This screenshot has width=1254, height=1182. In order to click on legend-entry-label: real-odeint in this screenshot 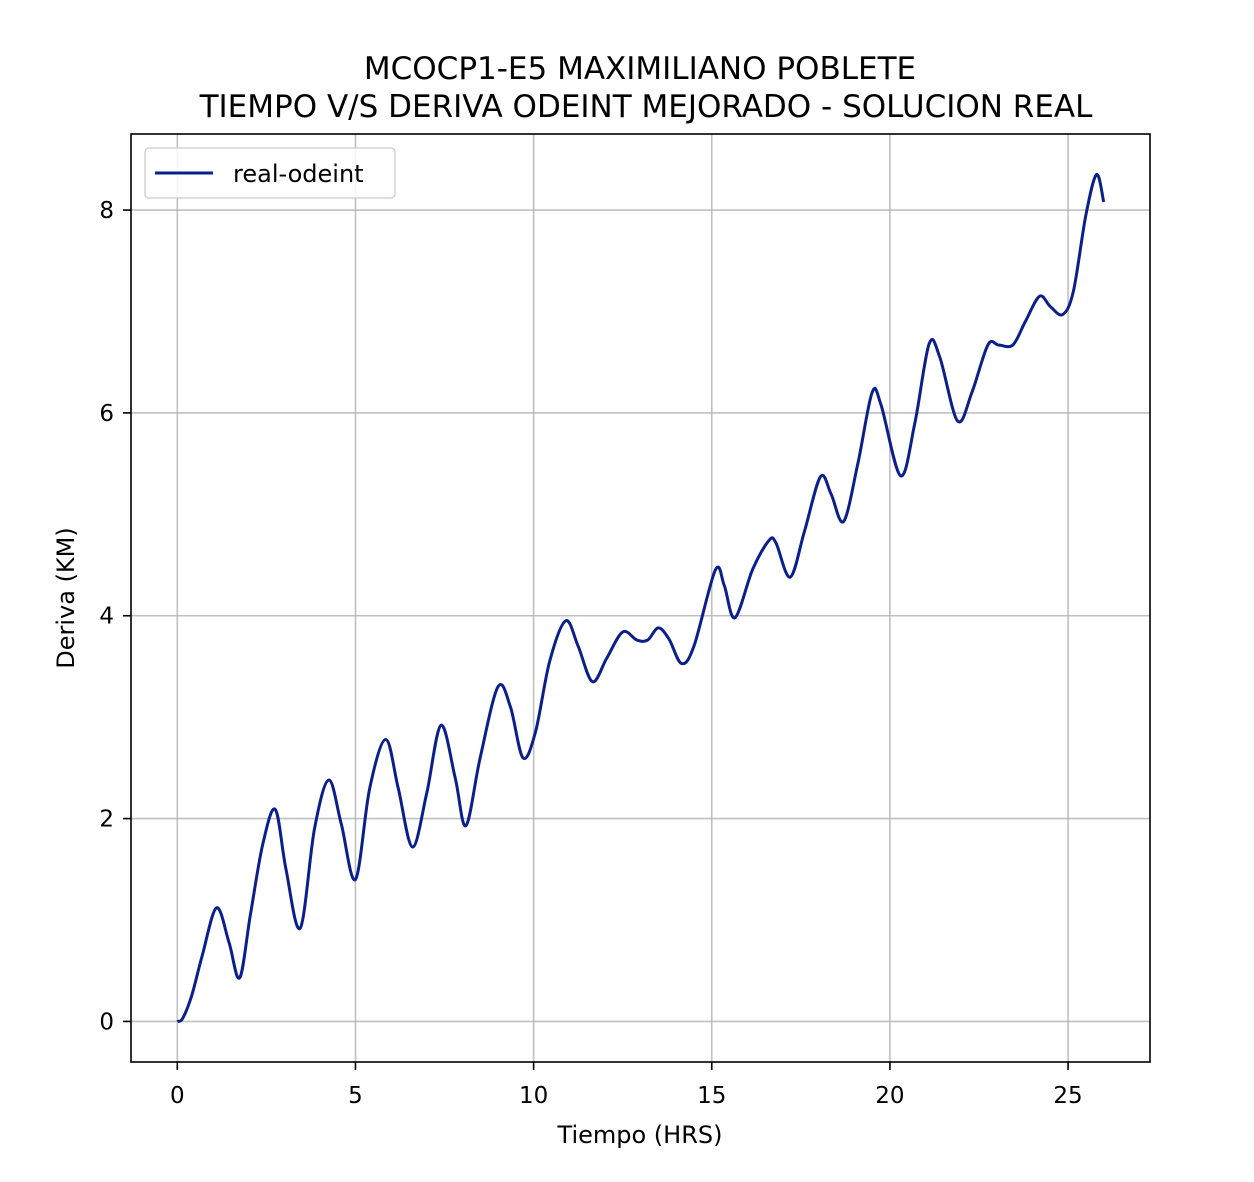, I will do `click(298, 174)`.